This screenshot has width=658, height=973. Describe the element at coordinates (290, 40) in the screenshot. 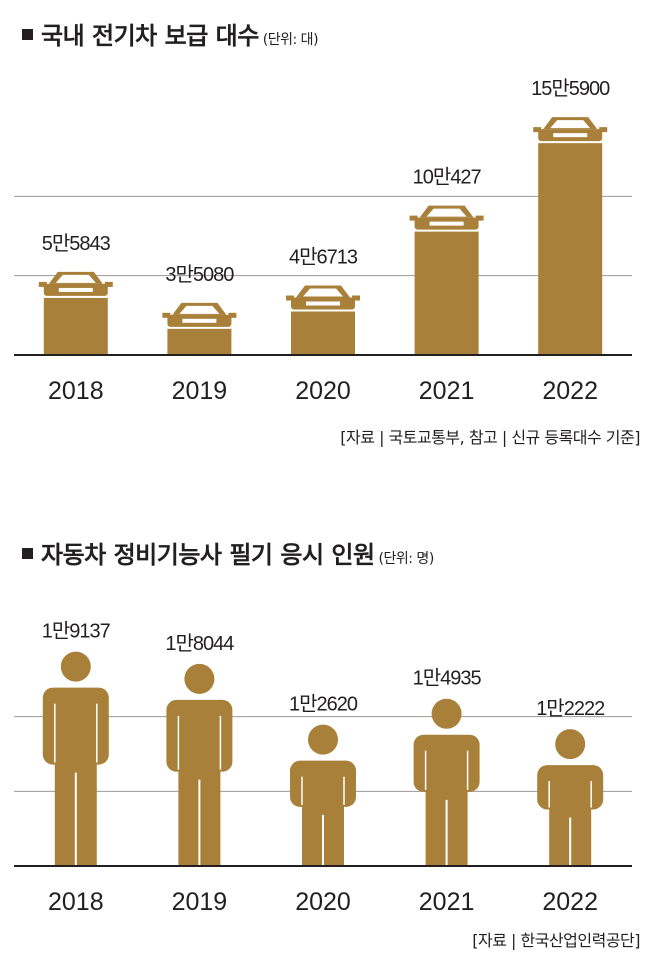

I see `chart1-unit: (단위: 대)` at that location.